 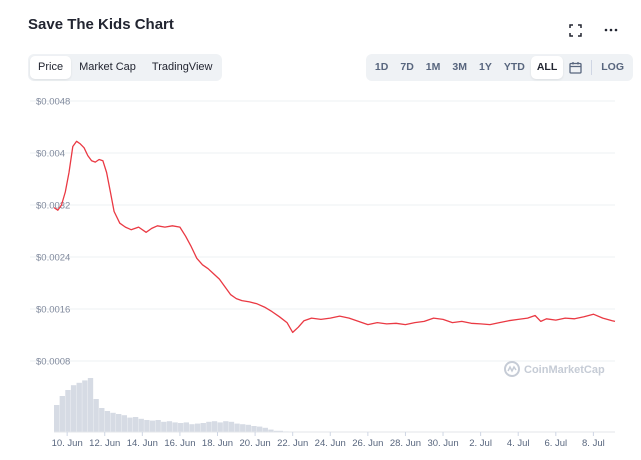 What do you see at coordinates (593, 443) in the screenshot?
I see `x-tick-label: 8. Jul` at bounding box center [593, 443].